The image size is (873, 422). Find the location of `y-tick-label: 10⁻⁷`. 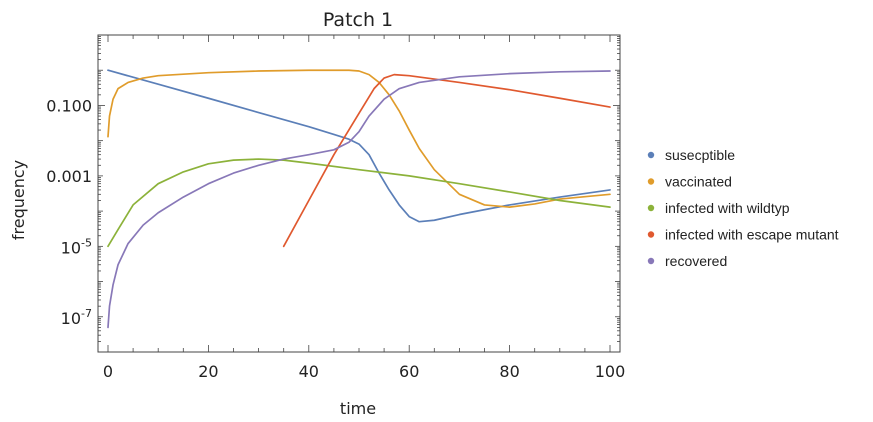

y-tick-label: 10⁻⁷ is located at coordinates (76, 317).